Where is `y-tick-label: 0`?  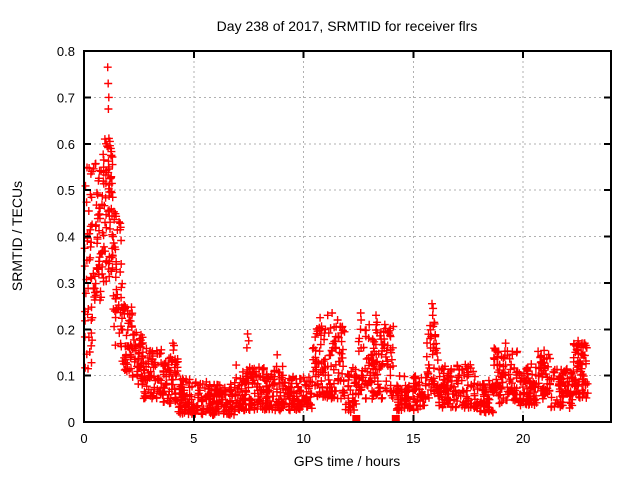
y-tick-label: 0 is located at coordinates (71, 422).